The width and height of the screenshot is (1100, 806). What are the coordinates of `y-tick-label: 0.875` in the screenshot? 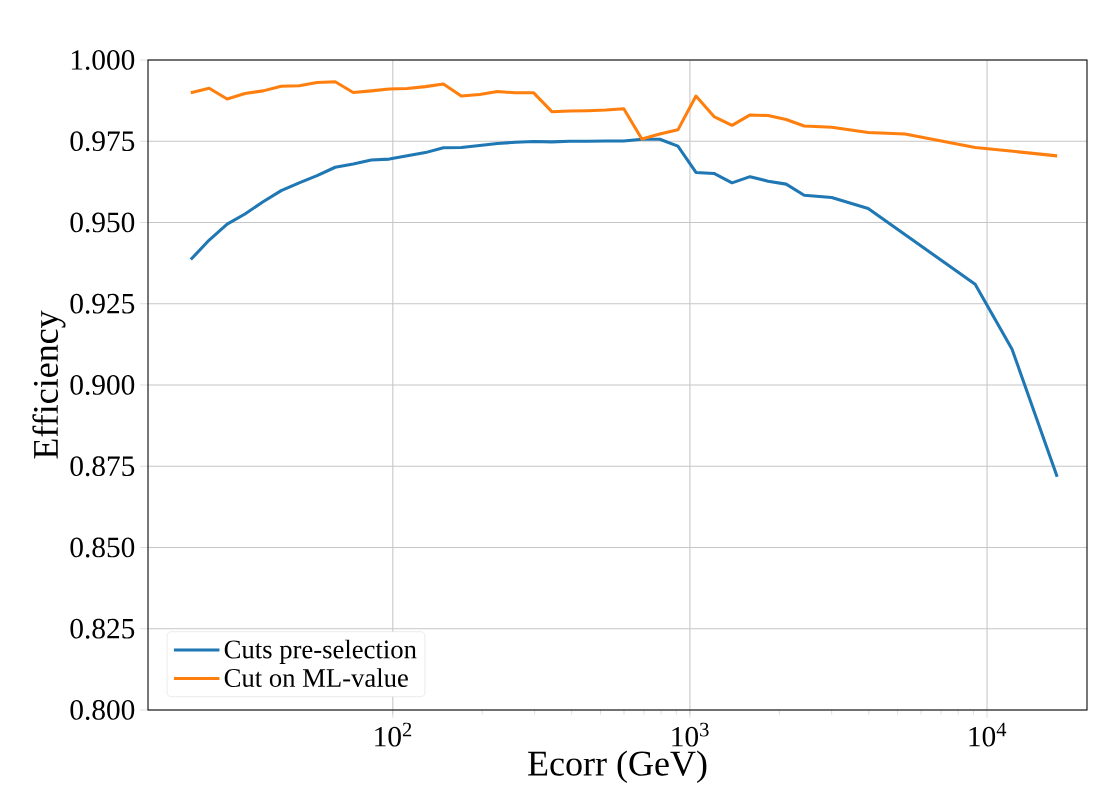 It's located at (102, 466).